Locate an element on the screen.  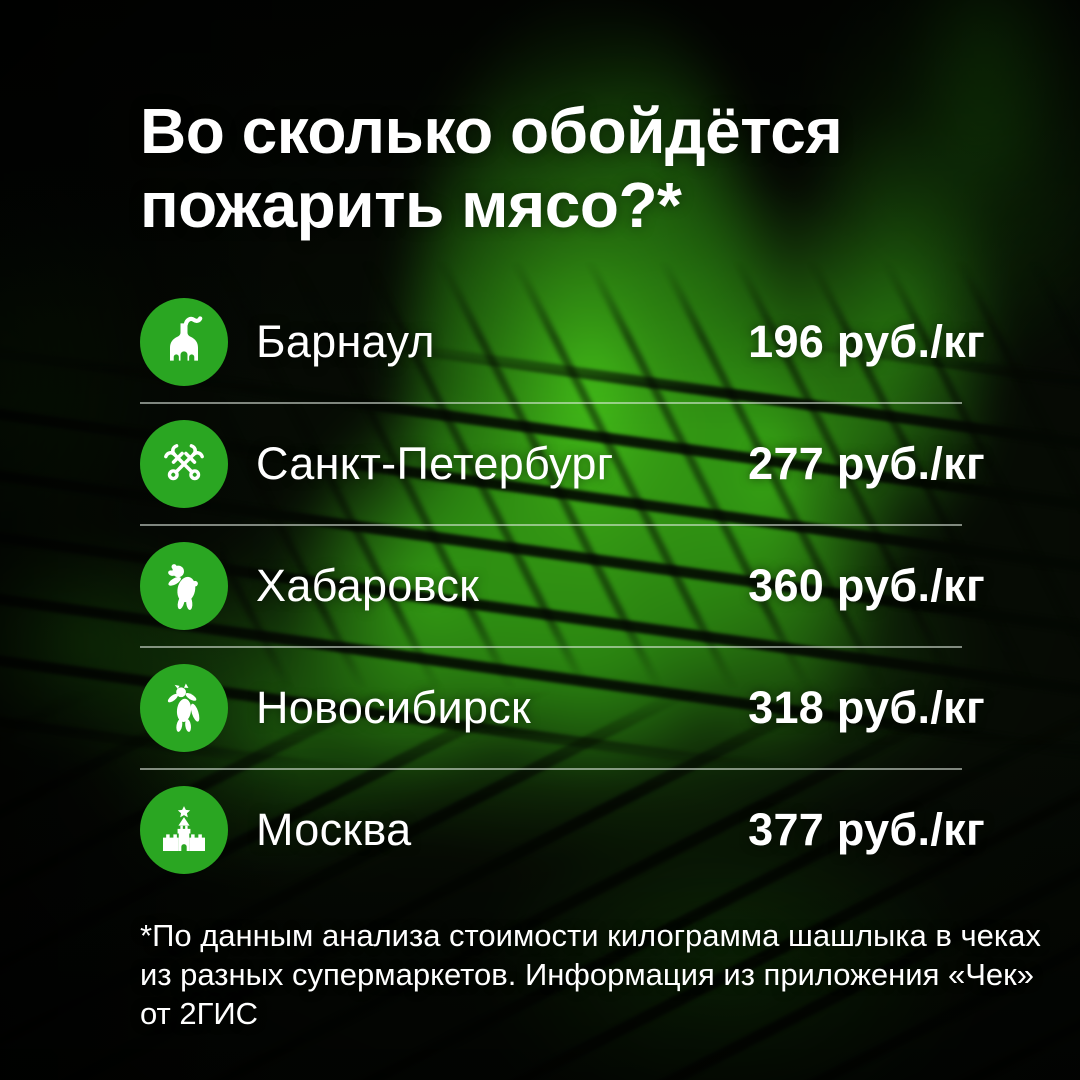
page-title-line-1: Во сколько обойдётся is located at coordinates (491, 131).